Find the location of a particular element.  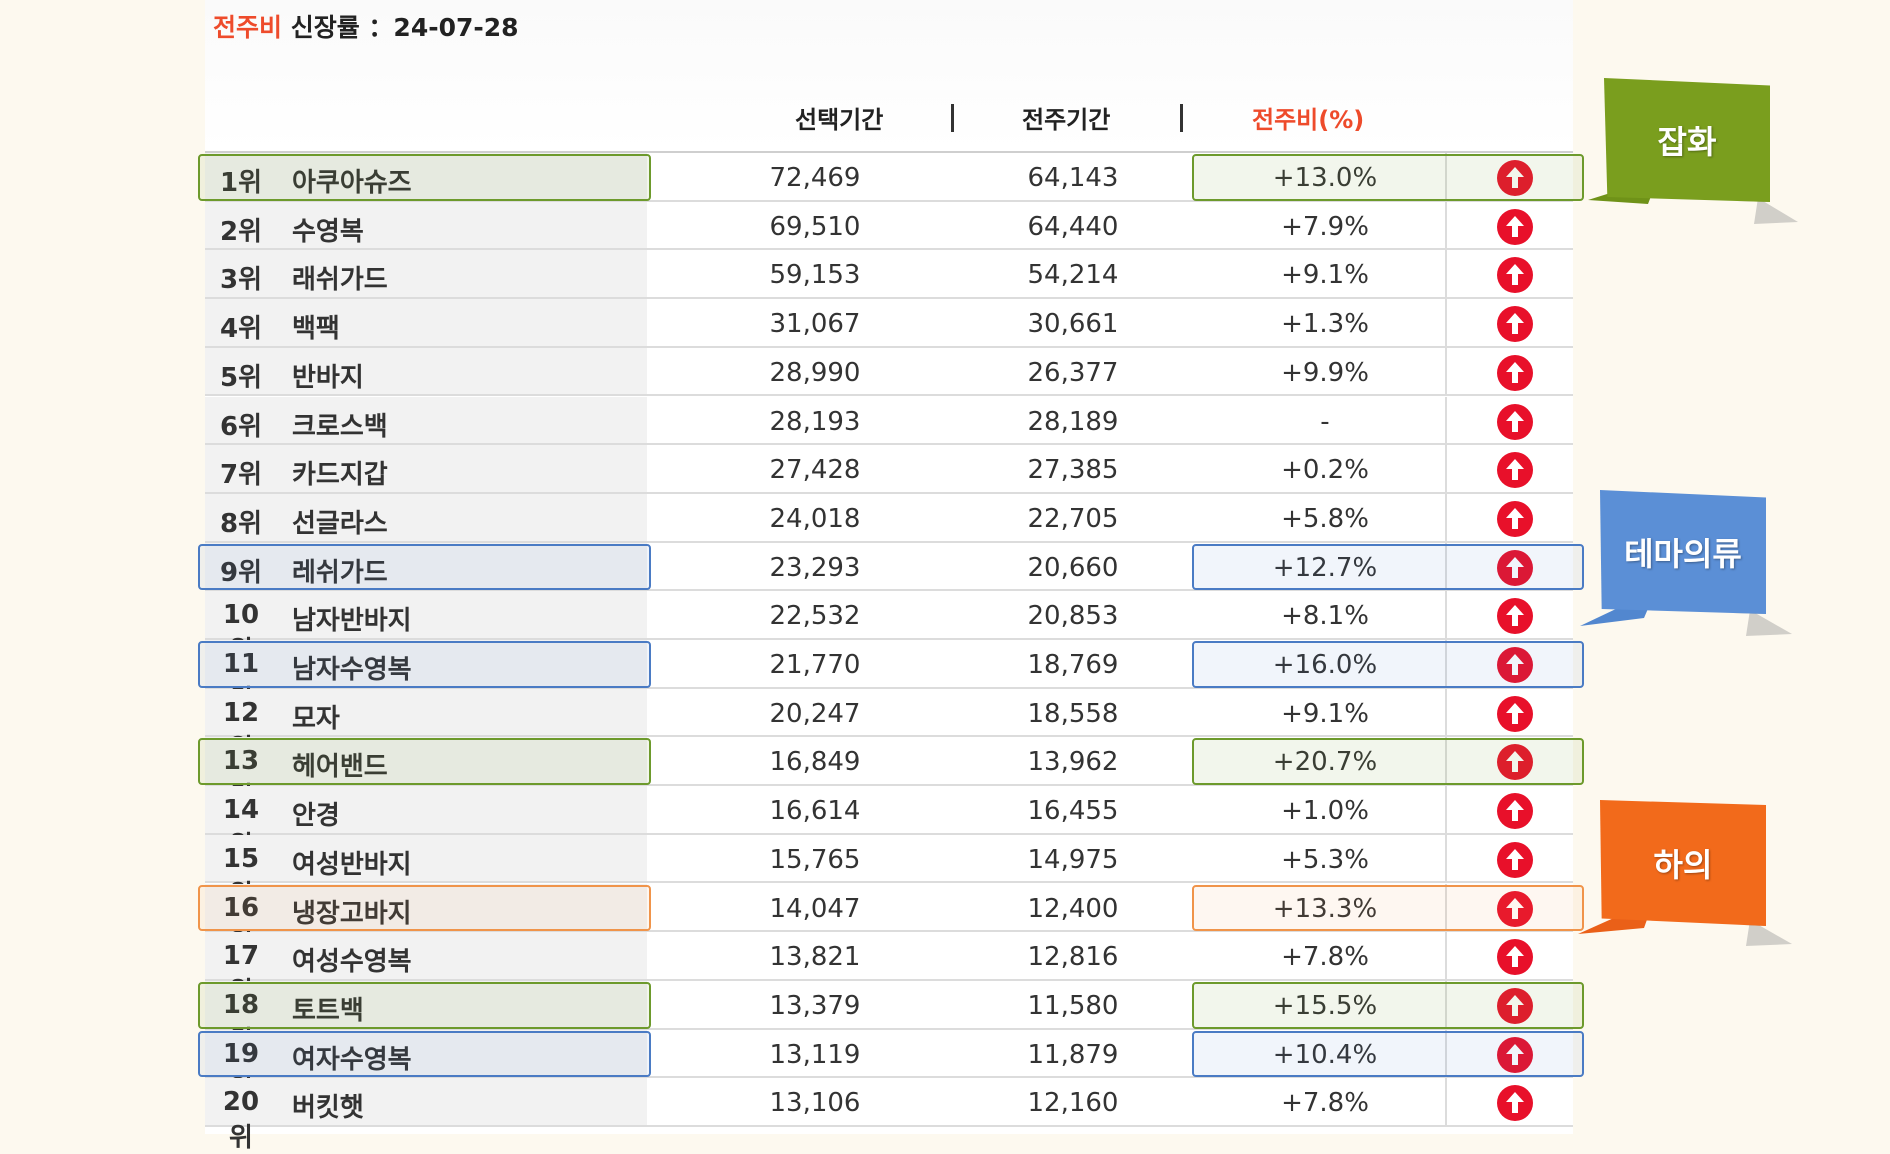

prev-week-value: 11,879 is located at coordinates (1073, 1054).